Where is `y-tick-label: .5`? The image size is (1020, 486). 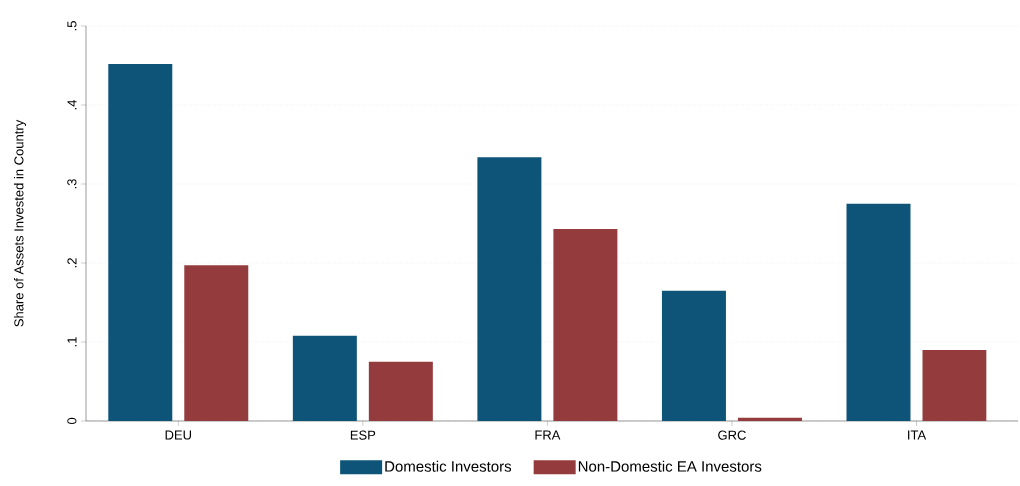 y-tick-label: .5 is located at coordinates (72, 26).